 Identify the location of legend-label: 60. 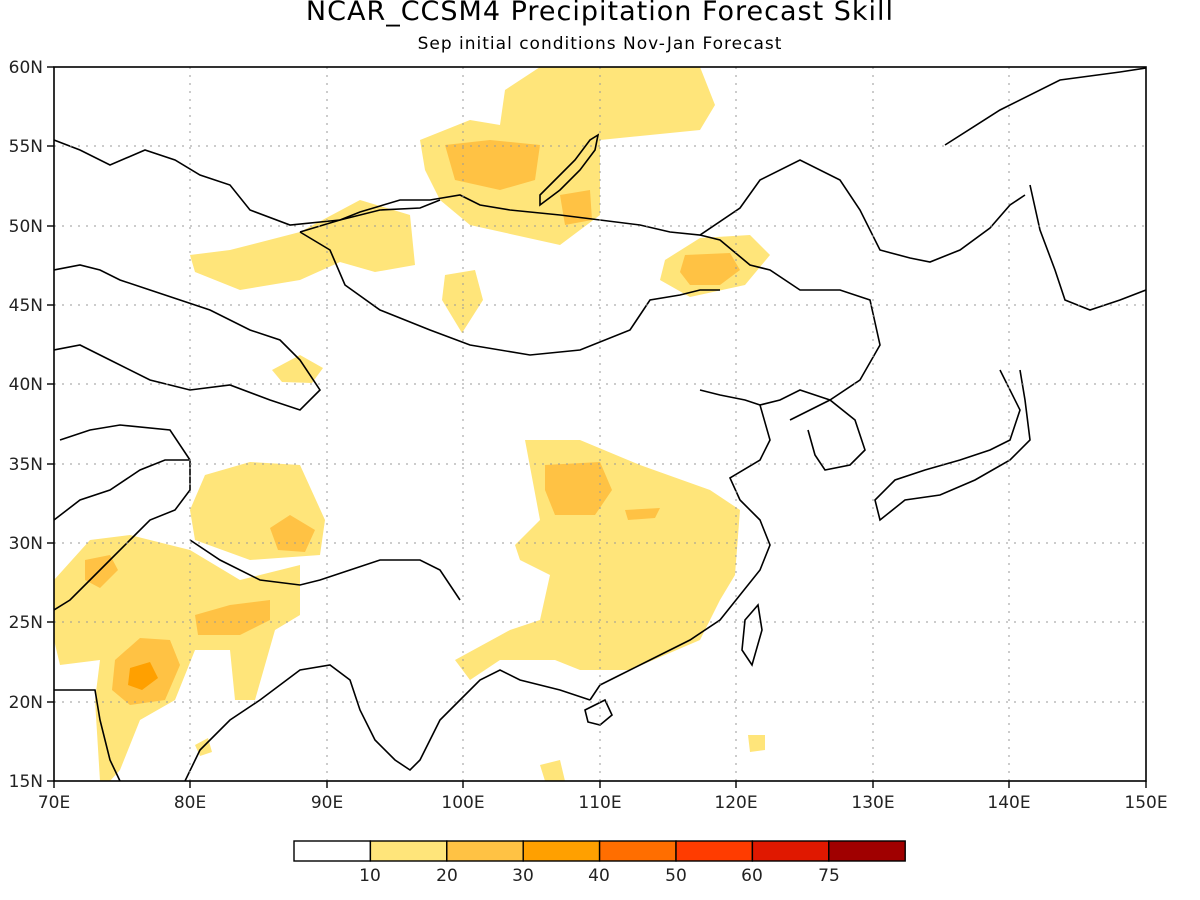
(752, 876).